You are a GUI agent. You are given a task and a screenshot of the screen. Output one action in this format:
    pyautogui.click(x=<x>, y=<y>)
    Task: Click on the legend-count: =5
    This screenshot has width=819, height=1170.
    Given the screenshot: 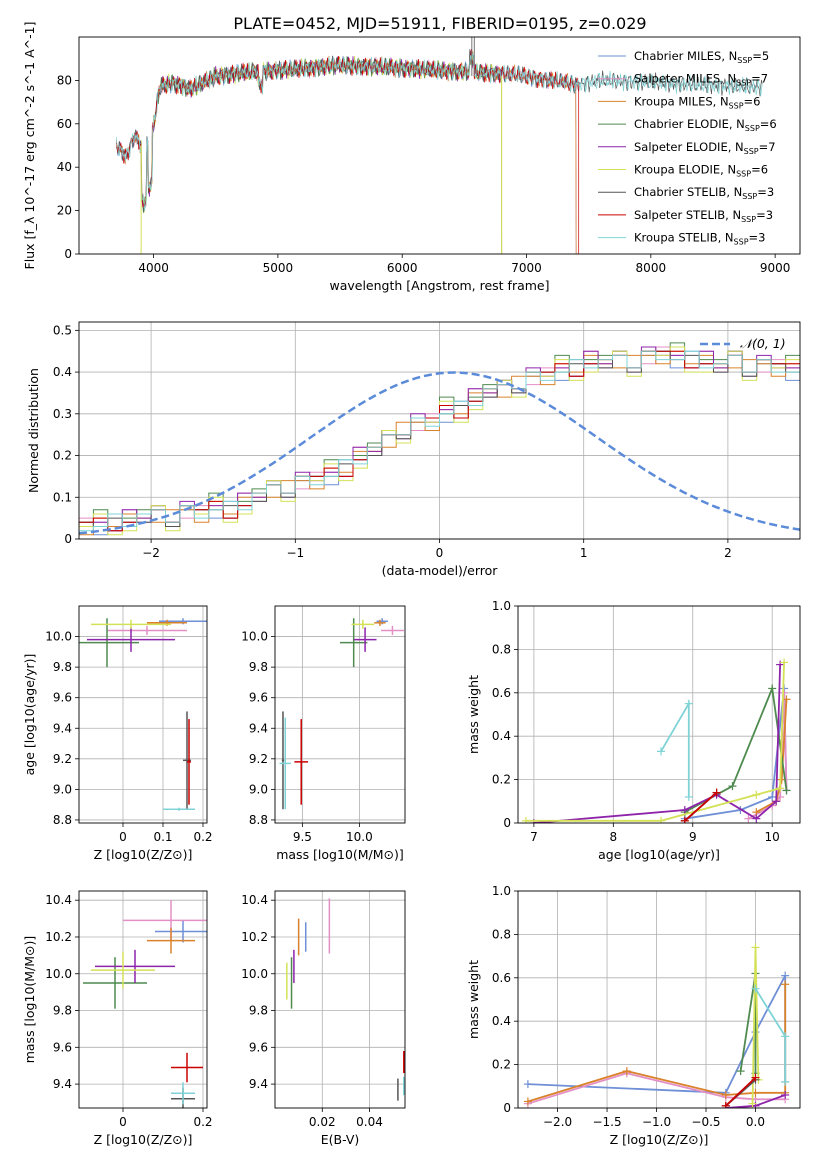 What is the action you would take?
    pyautogui.click(x=760, y=56)
    